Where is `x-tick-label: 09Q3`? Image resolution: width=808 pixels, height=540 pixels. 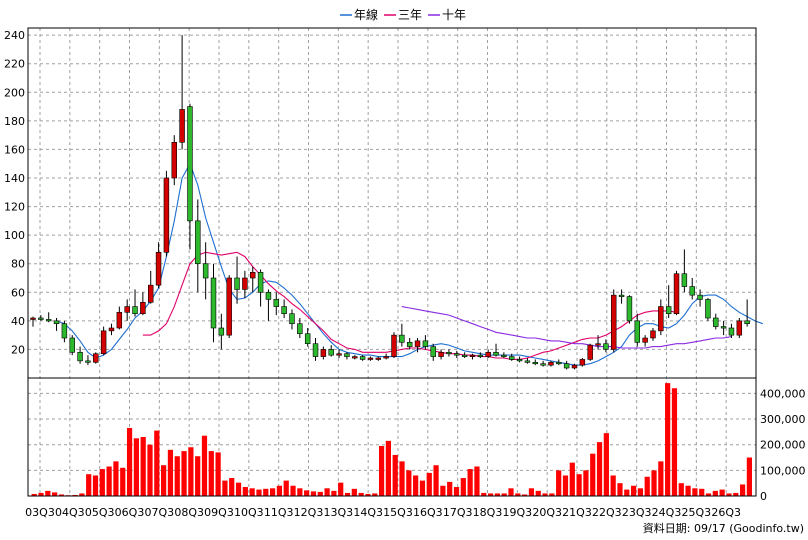 x-tick-label: 09Q3 is located at coordinates (219, 512).